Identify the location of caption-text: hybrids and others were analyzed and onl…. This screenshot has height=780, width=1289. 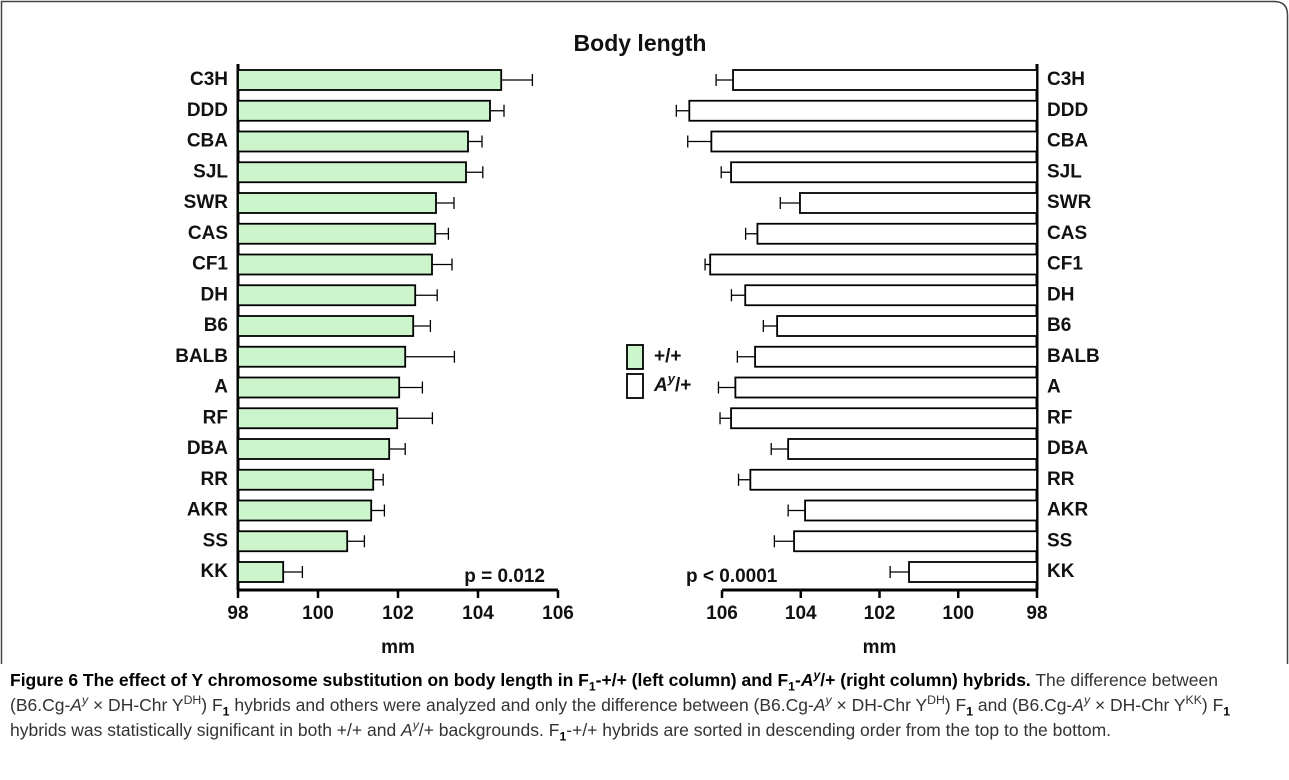
(521, 705).